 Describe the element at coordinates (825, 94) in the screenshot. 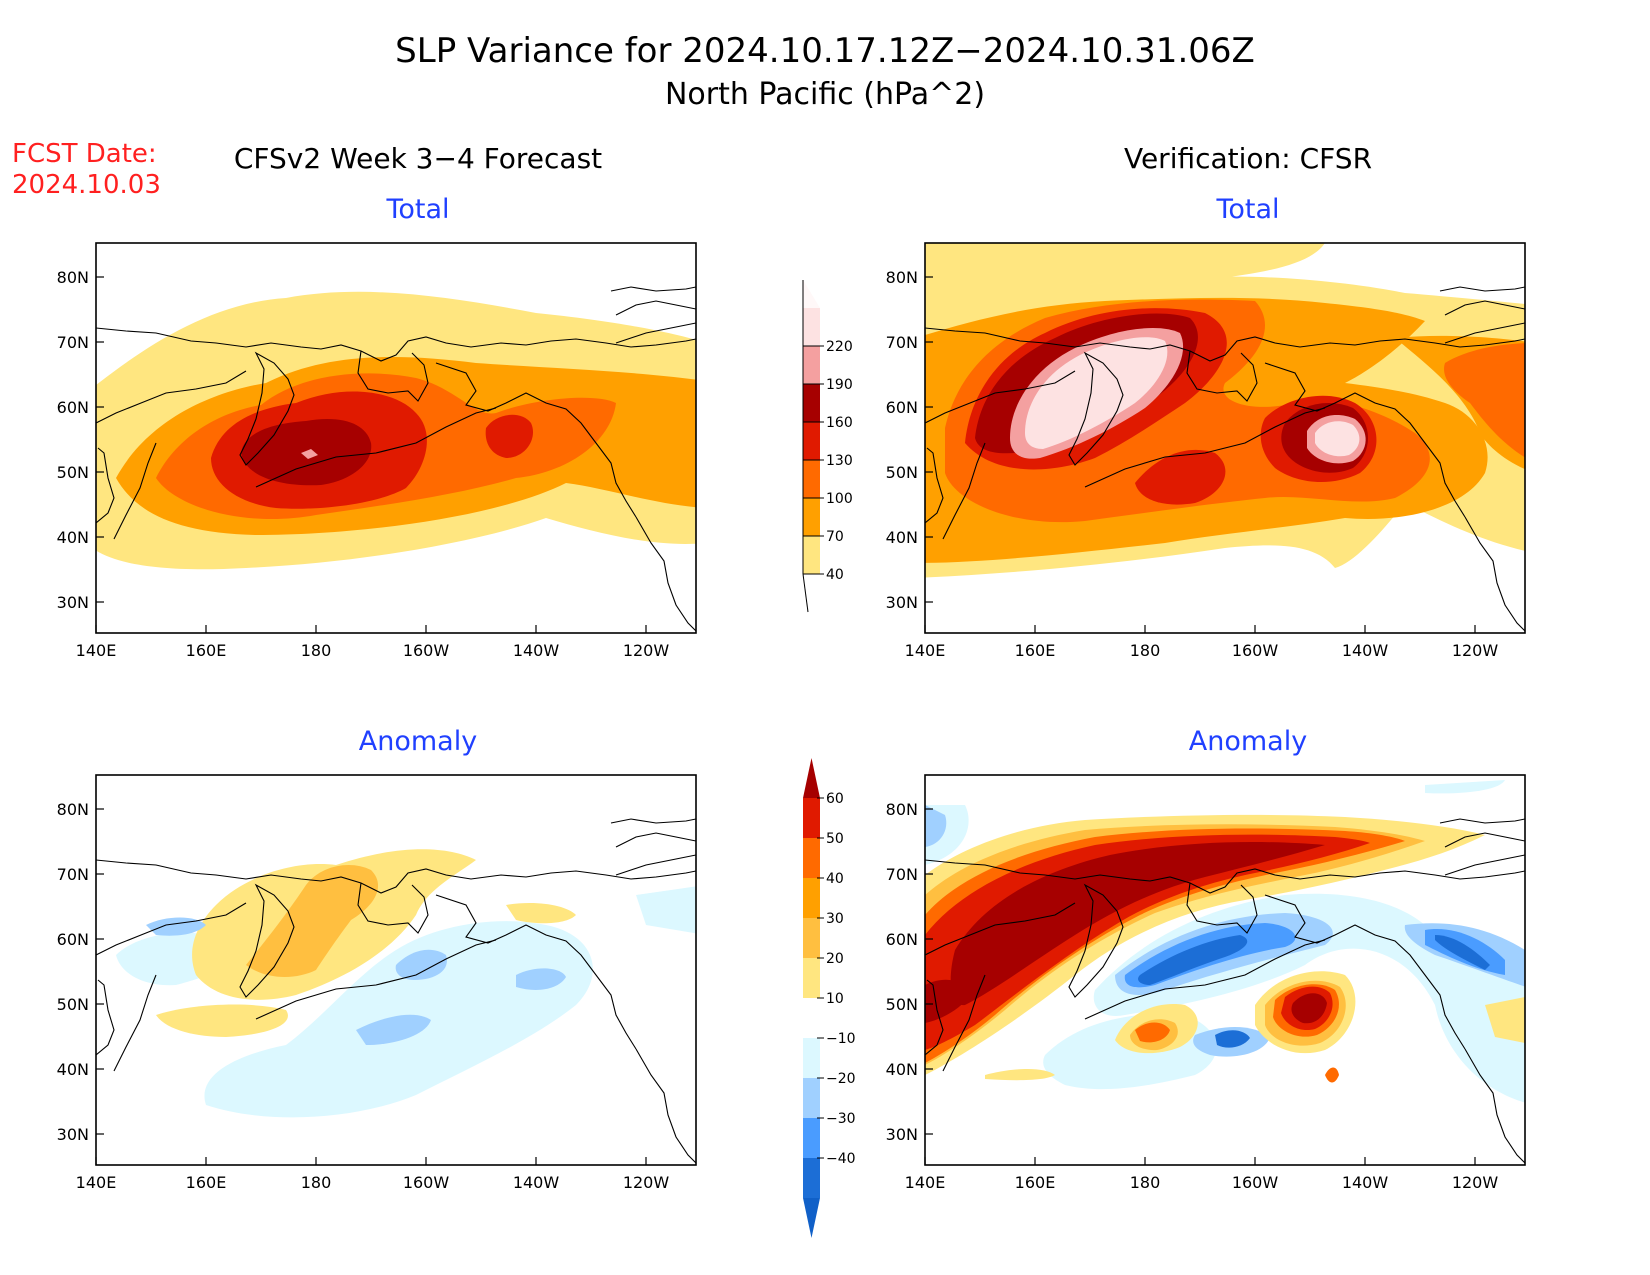

I see `figure-title-line2: North Pacific (hPa^2)` at that location.